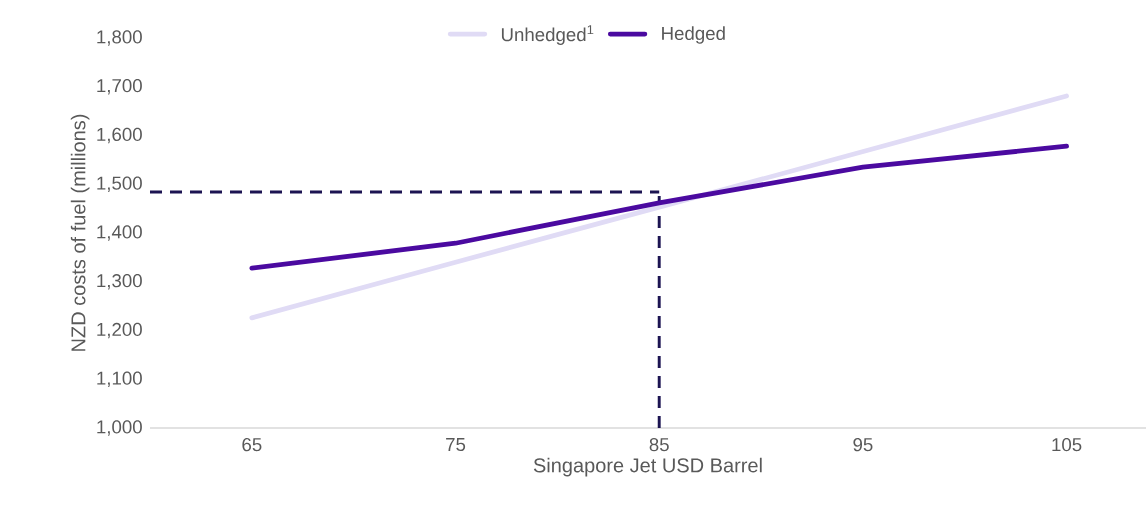 This screenshot has width=1146, height=507. What do you see at coordinates (647, 467) in the screenshot?
I see `x-axis-title: Singapore Jet USD Barrel` at bounding box center [647, 467].